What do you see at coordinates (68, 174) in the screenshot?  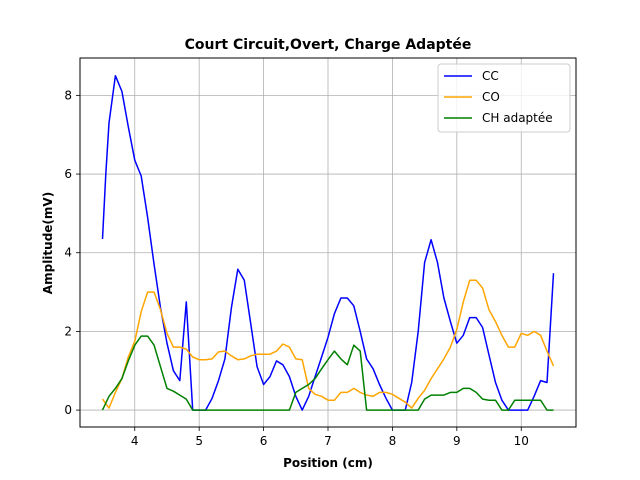 I see `y-tick-label: 6` at bounding box center [68, 174].